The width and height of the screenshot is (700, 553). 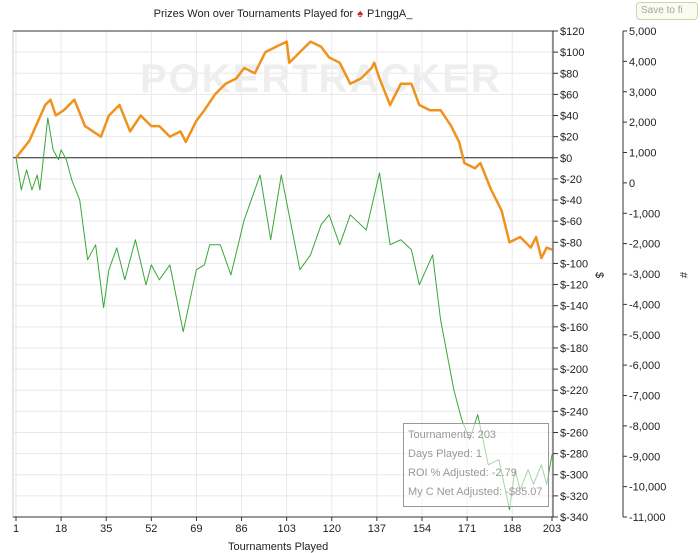 I want to click on x-tick-label: 203, so click(x=552, y=529).